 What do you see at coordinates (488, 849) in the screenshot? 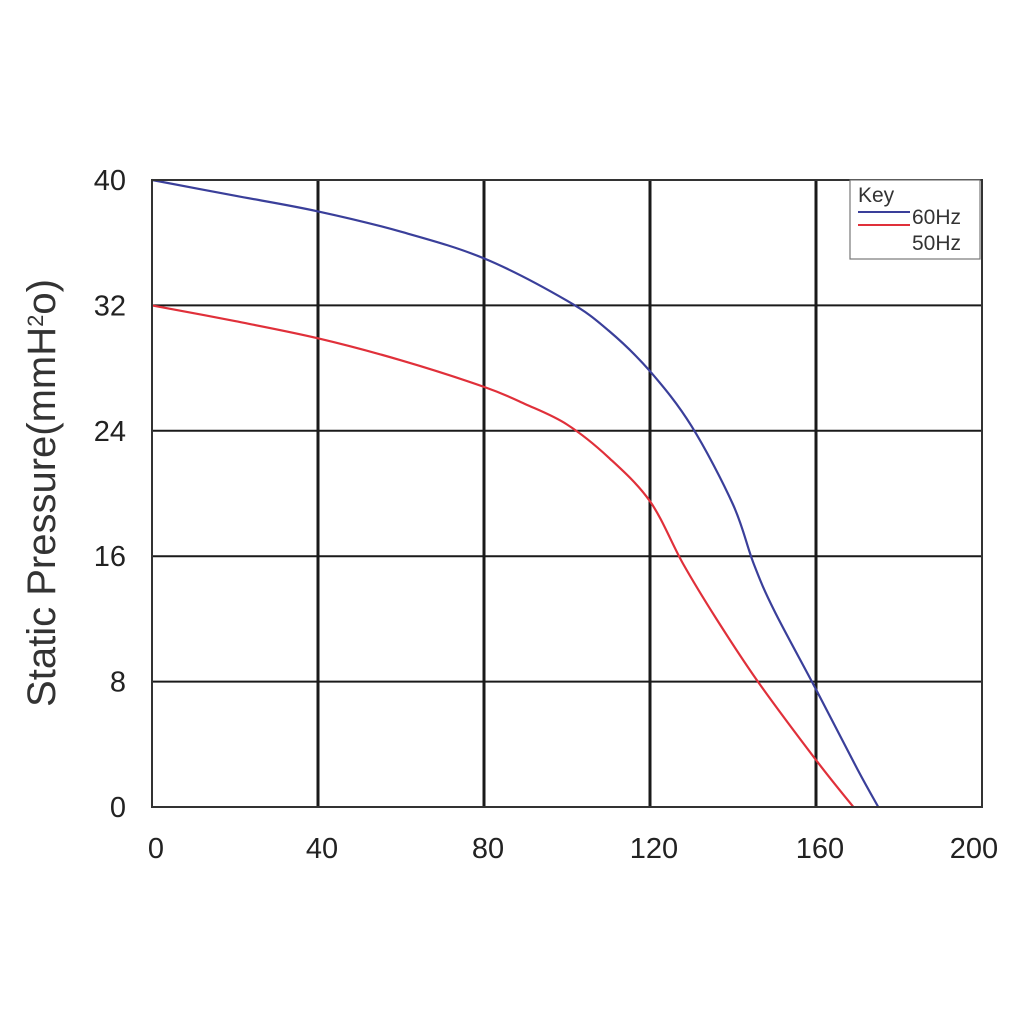
I see `x-tick-label-80: 80` at bounding box center [488, 849].